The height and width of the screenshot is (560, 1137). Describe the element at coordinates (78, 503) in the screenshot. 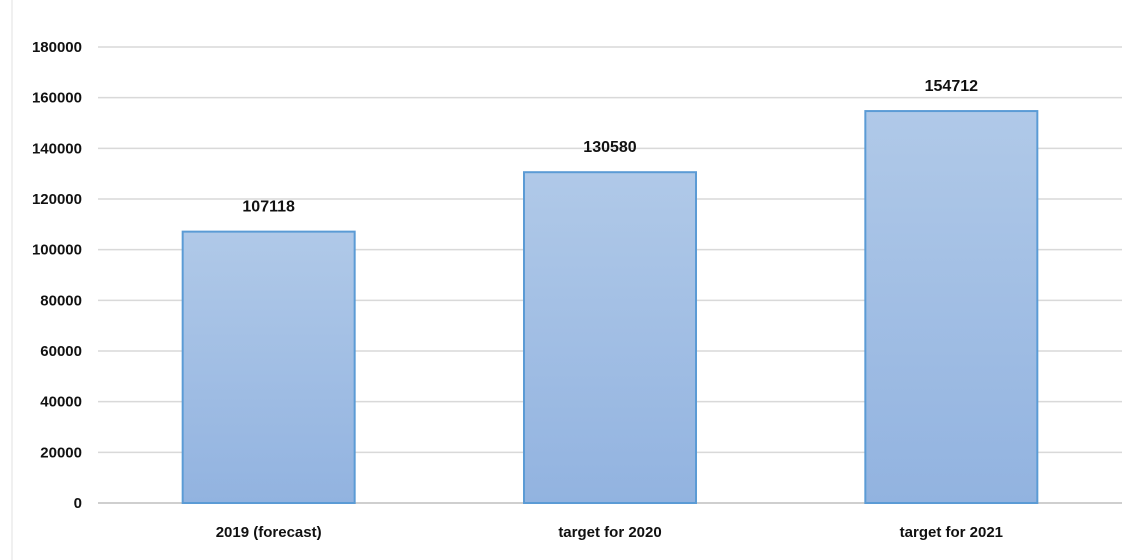

I see `y-tick-label: 0` at that location.